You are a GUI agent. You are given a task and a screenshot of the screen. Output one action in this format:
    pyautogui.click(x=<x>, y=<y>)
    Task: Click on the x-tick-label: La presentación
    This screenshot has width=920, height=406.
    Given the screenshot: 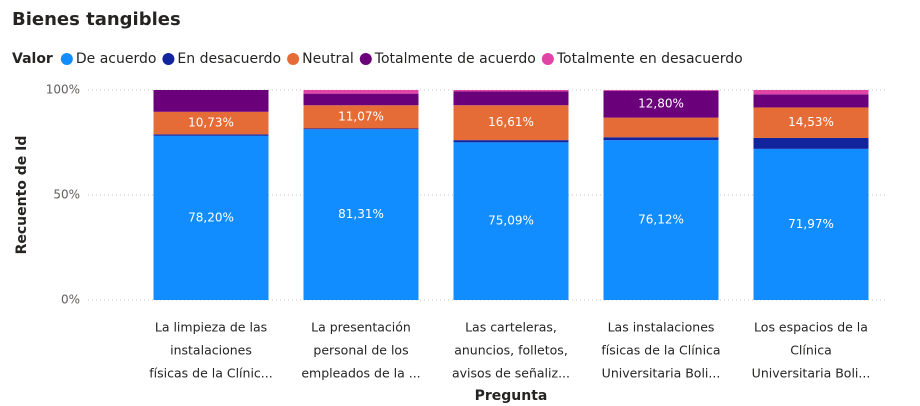 What is the action you would take?
    pyautogui.click(x=361, y=327)
    